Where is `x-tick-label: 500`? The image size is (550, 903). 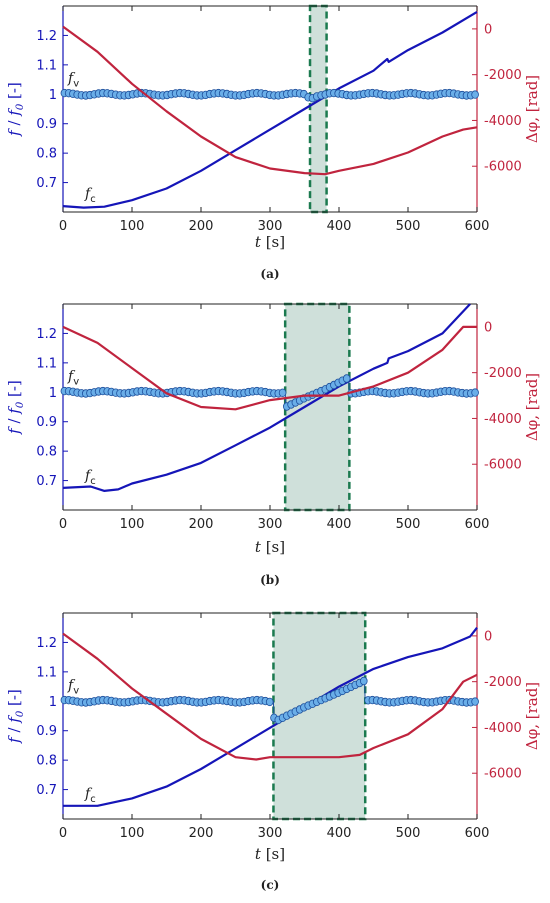
x-tick-label: 500 is located at coordinates (408, 226).